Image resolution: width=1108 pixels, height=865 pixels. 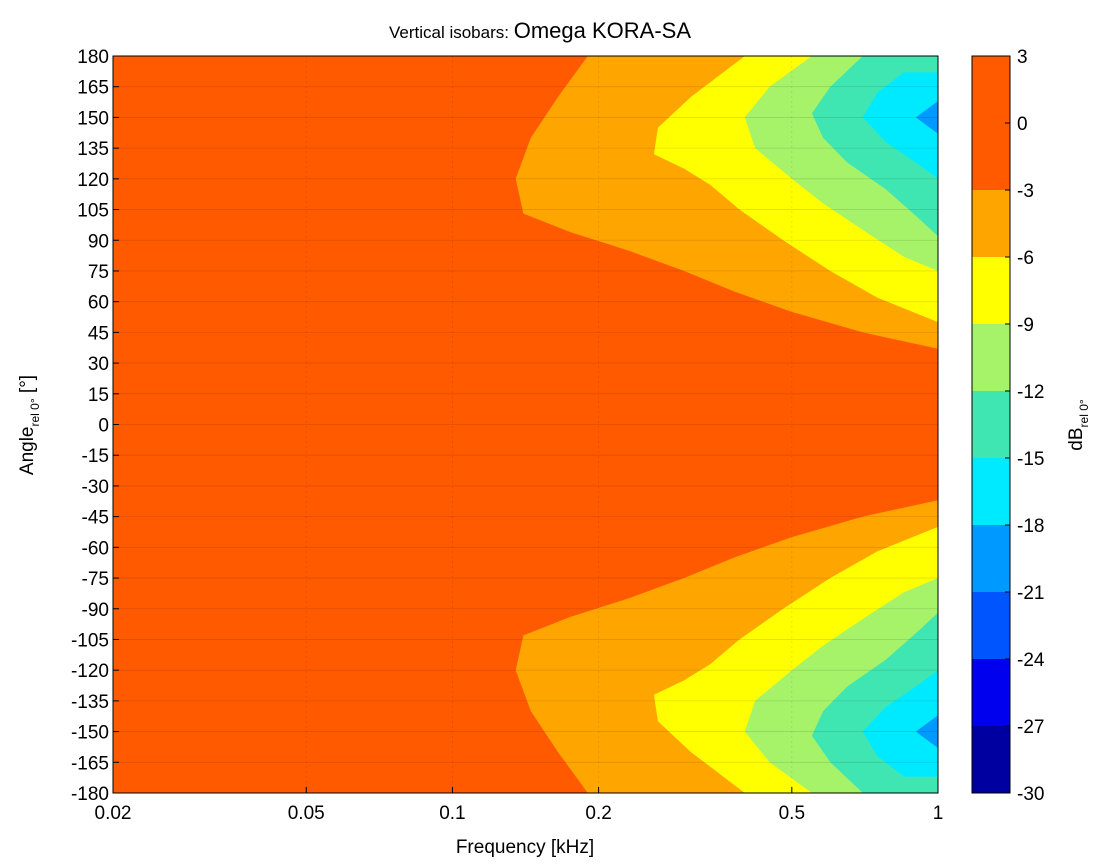 What do you see at coordinates (95, 518) in the screenshot?
I see `y-tick-label: -45` at bounding box center [95, 518].